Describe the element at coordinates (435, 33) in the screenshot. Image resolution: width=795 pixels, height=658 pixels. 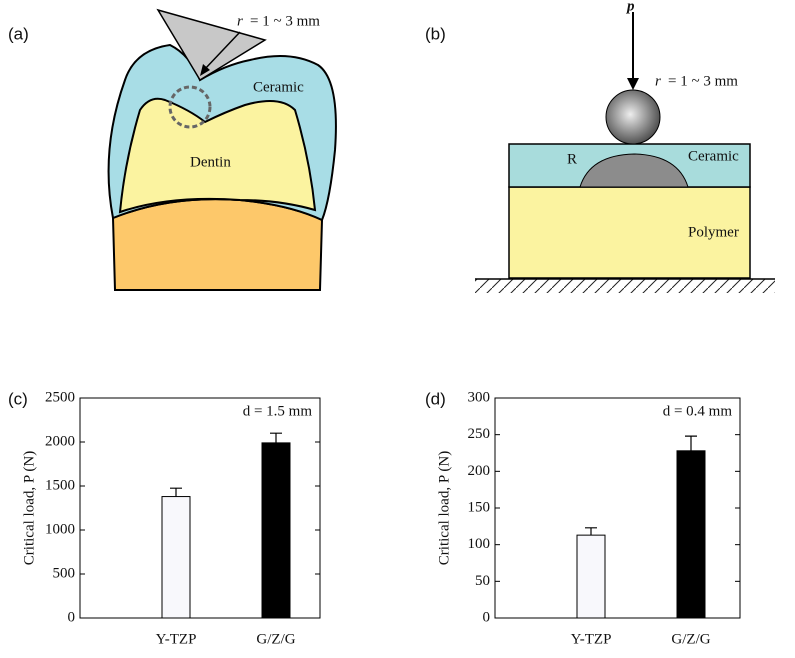
I see `panel-label: (b)` at that location.